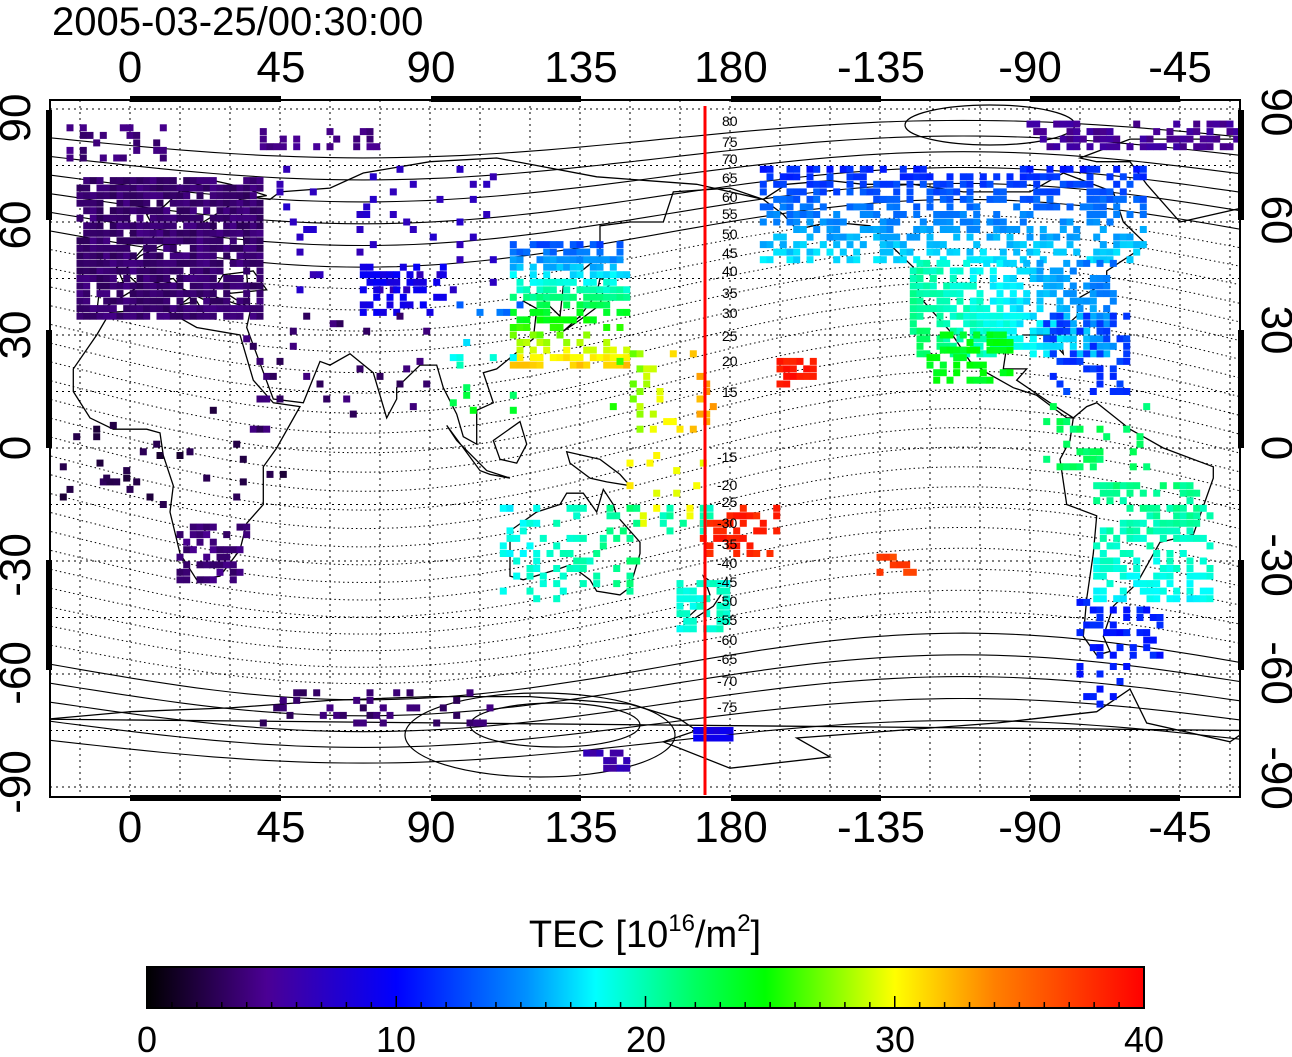  What do you see at coordinates (727, 640) in the screenshot?
I see `contour-label: -60` at bounding box center [727, 640].